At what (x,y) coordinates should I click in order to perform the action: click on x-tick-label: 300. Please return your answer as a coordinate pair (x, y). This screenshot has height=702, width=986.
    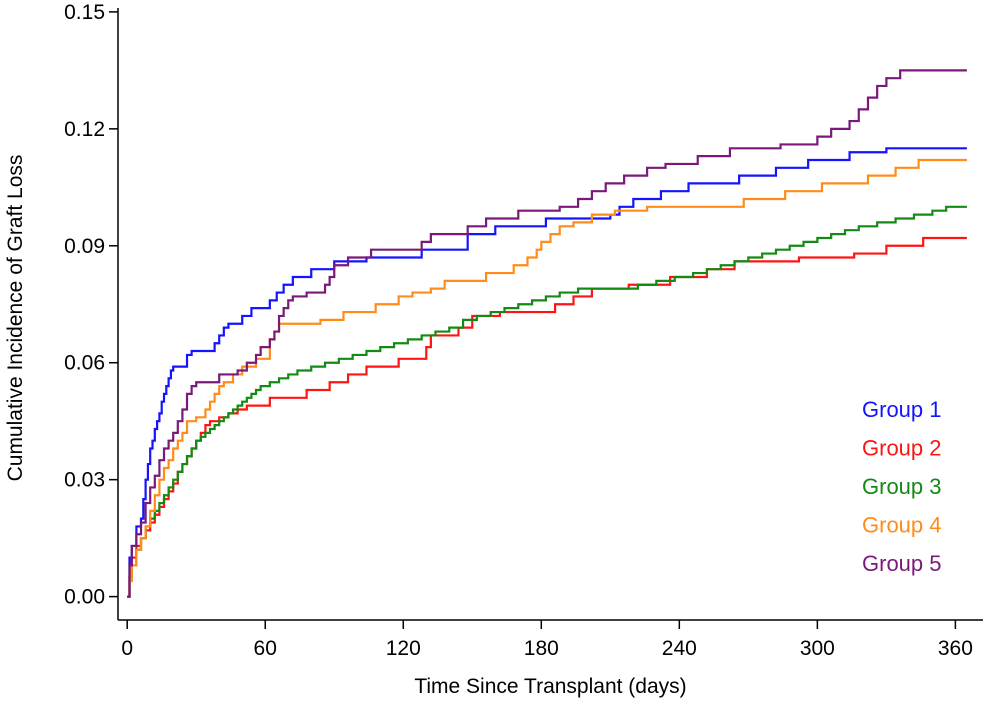
    Looking at the image, I should click on (817, 648).